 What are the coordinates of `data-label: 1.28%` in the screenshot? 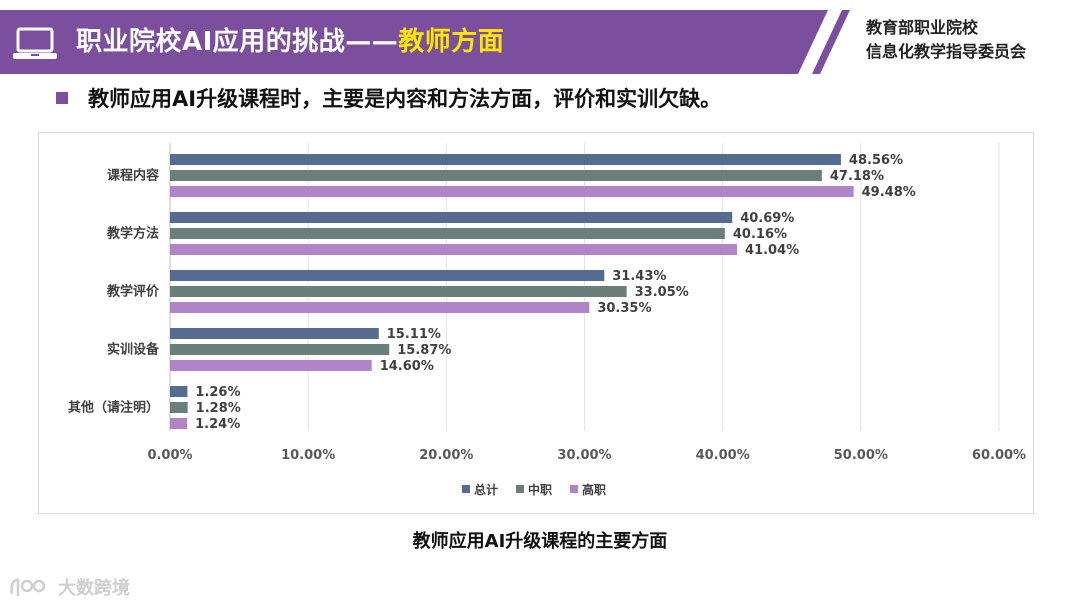 It's located at (218, 408).